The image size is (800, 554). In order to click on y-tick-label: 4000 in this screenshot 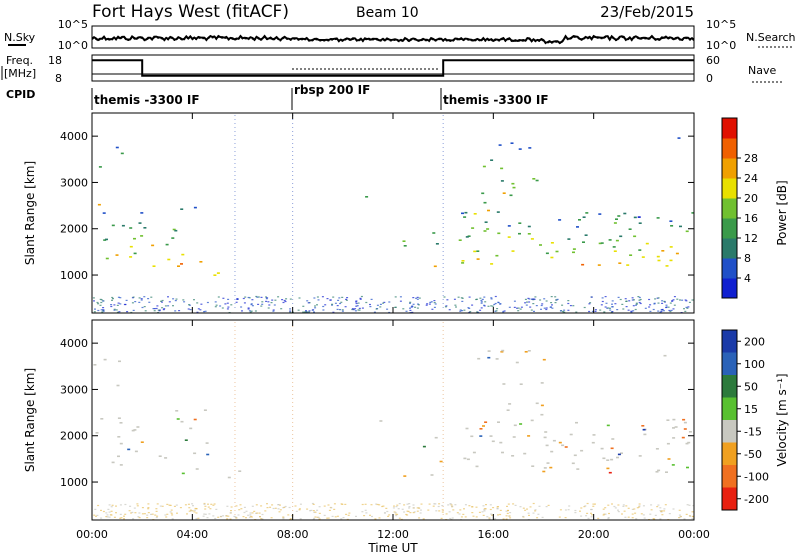, I will do `click(74, 343)`.